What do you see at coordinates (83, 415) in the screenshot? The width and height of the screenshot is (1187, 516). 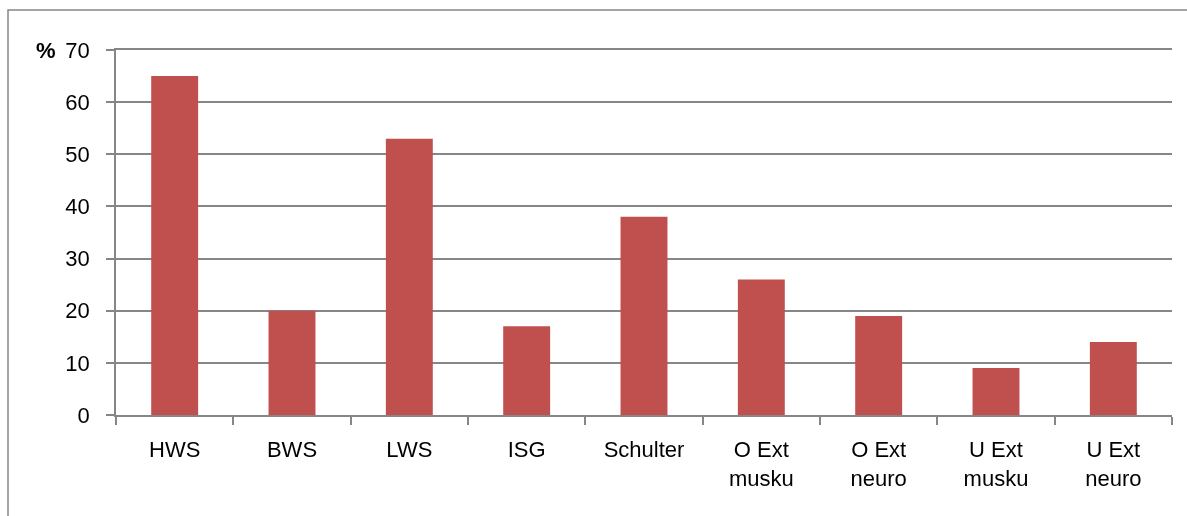 I see `y-tick-label: 0` at bounding box center [83, 415].